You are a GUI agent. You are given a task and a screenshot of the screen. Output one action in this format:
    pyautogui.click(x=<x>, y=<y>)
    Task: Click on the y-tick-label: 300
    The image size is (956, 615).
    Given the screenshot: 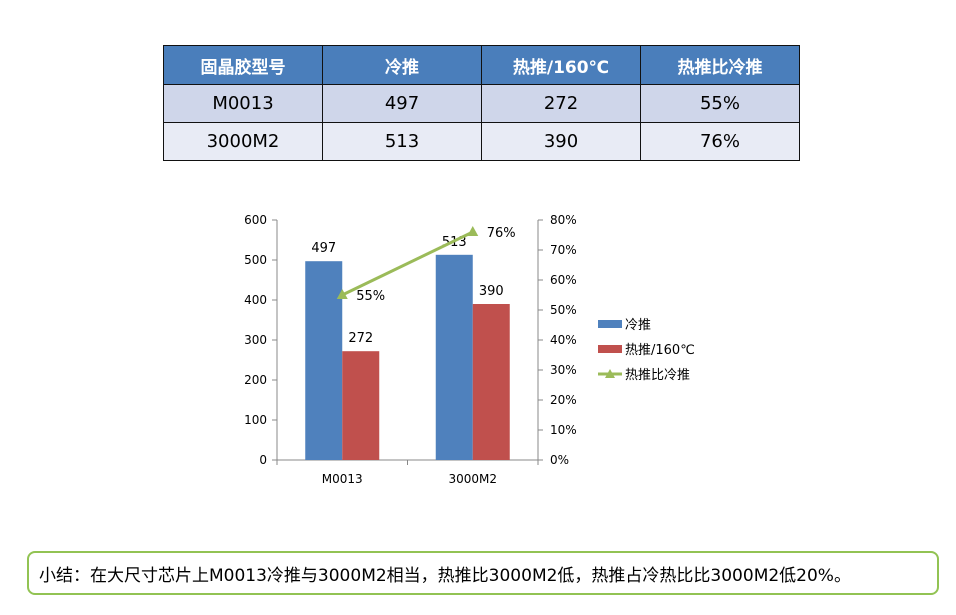 What is the action you would take?
    pyautogui.click(x=255, y=340)
    